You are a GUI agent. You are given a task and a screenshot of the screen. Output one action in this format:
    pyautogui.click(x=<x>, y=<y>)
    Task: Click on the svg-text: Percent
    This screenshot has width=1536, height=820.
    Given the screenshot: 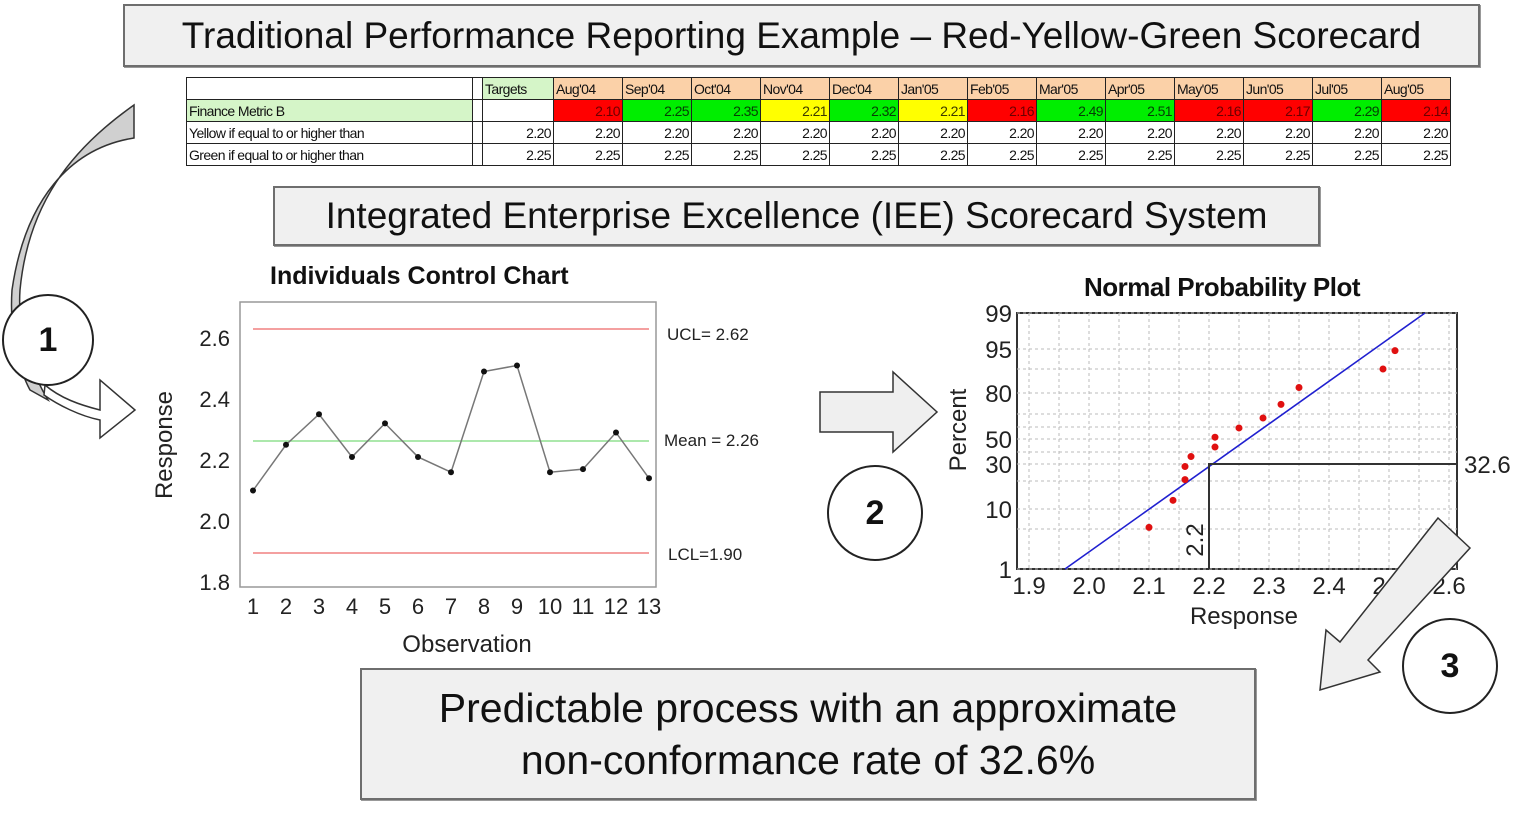 What is the action you would take?
    pyautogui.click(x=958, y=429)
    